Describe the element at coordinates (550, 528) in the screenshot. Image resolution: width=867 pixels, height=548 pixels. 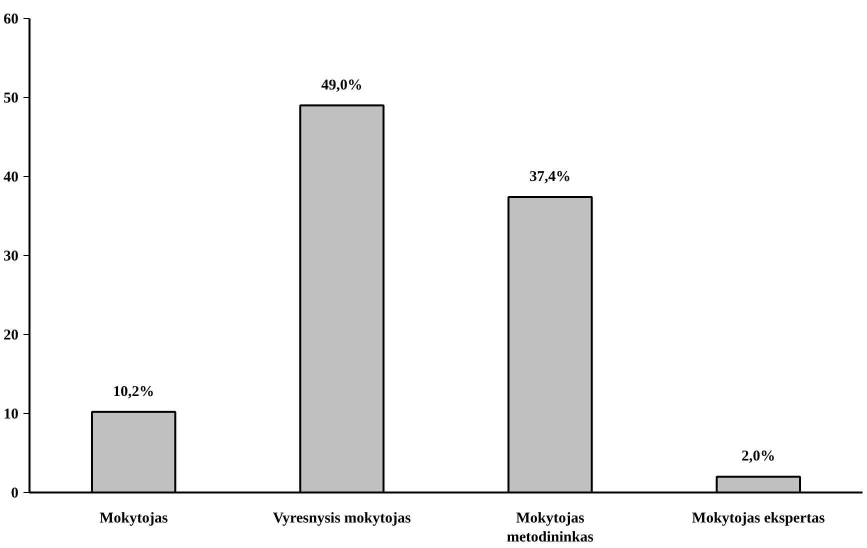
I see `x-tick-label: Mokytojas metodininkas` at that location.